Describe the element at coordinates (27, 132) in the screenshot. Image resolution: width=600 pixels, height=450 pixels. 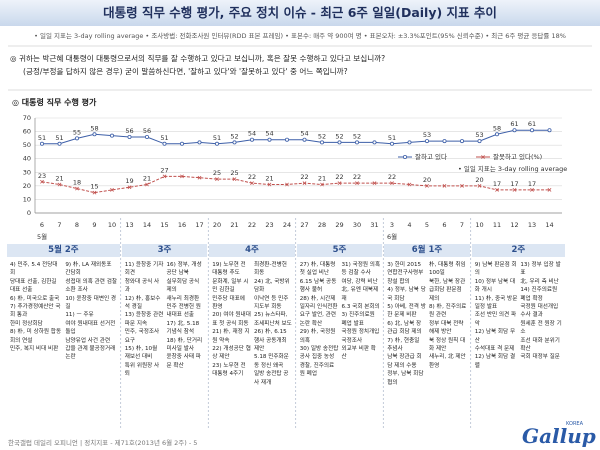
I see `y-tick-label: 60` at that location.